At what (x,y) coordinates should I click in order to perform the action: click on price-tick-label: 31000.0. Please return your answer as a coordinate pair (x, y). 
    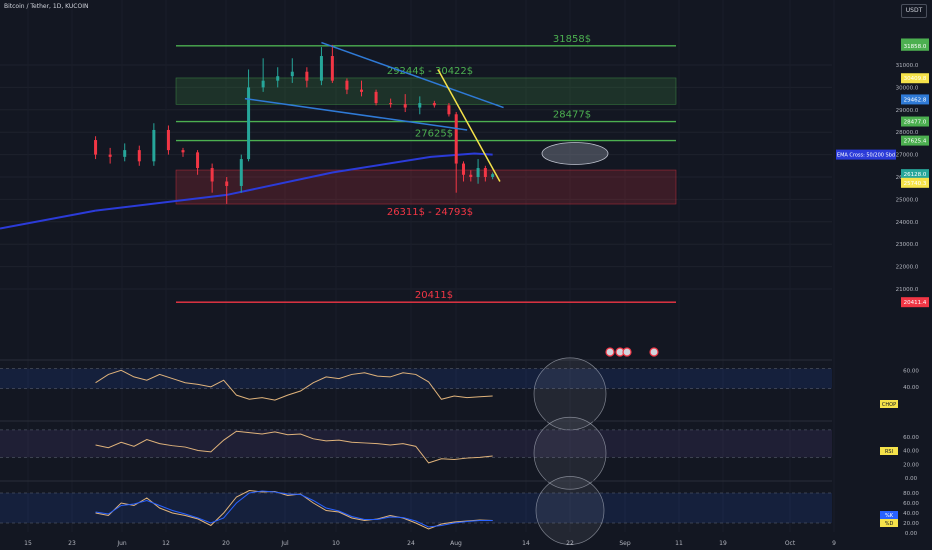
    Looking at the image, I should click on (907, 66).